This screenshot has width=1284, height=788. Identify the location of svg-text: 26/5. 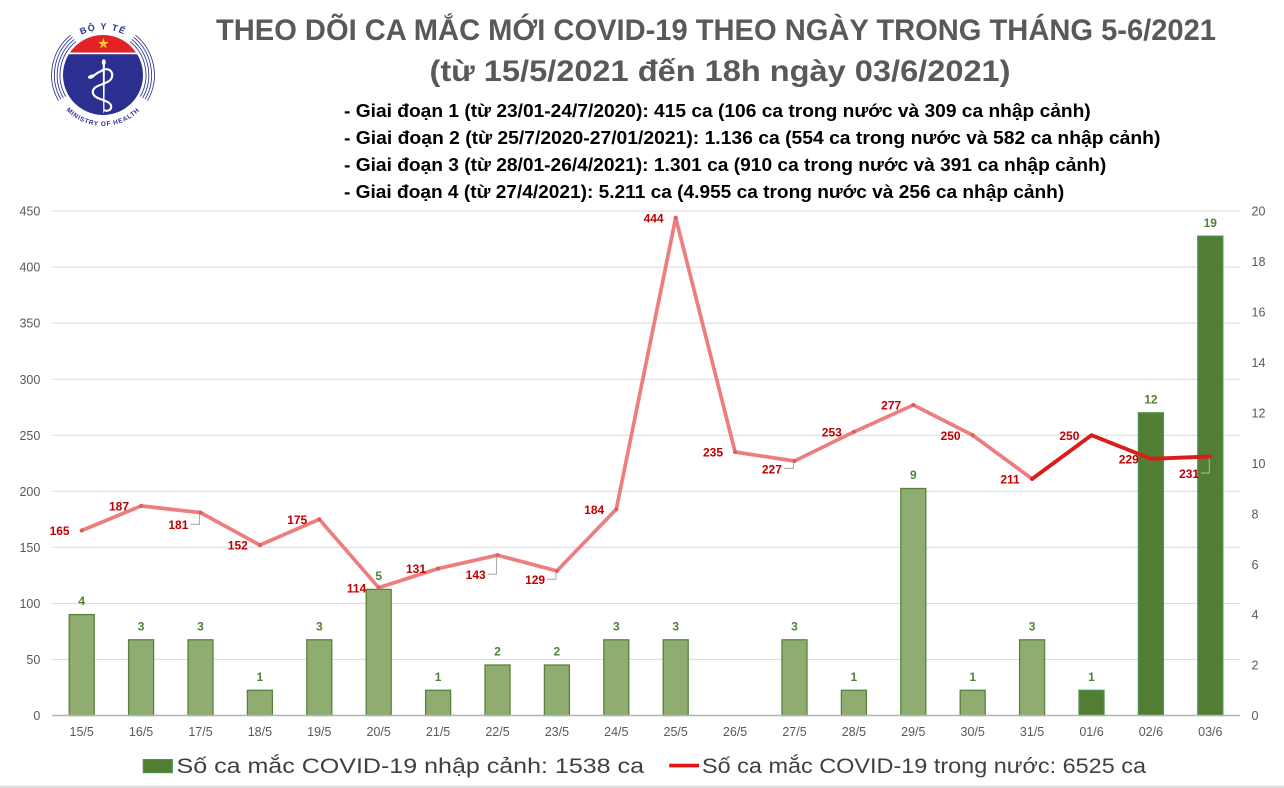
(735, 732).